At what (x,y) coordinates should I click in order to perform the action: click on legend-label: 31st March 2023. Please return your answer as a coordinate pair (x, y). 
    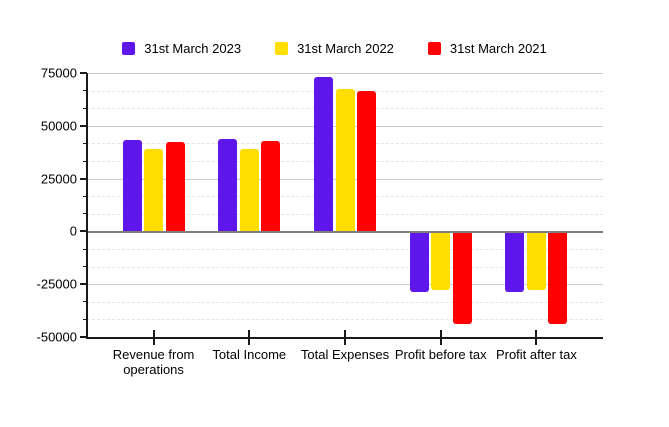
    Looking at the image, I should click on (193, 48).